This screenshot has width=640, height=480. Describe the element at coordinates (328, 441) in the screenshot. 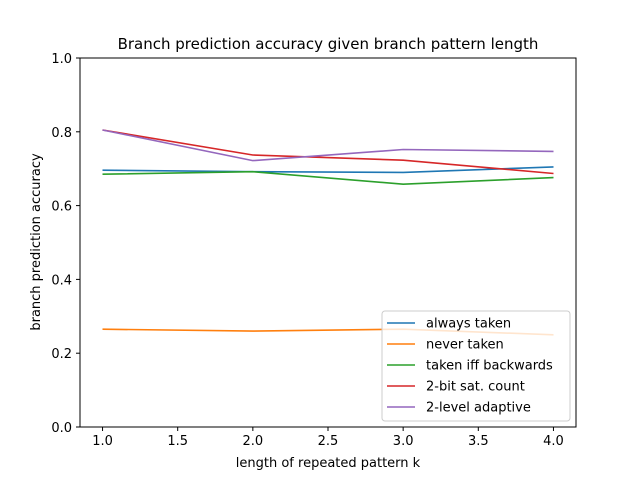

I see `x-tick-label: 2.5` at that location.